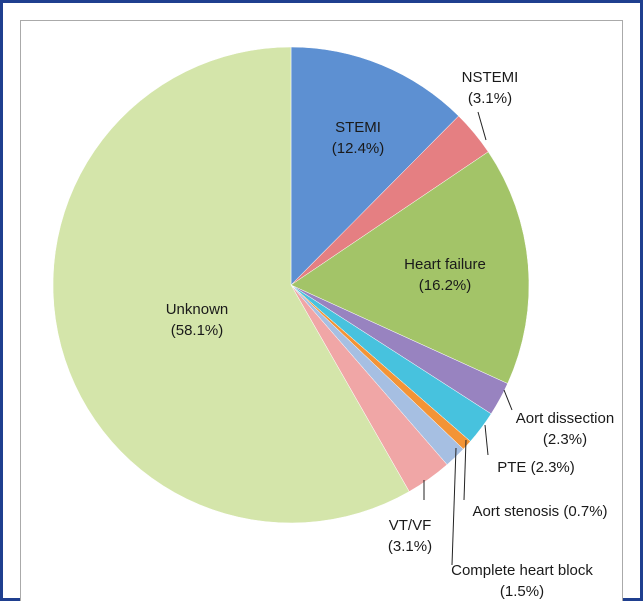  What do you see at coordinates (522, 570) in the screenshot?
I see `slice-label: Complete heart block` at bounding box center [522, 570].